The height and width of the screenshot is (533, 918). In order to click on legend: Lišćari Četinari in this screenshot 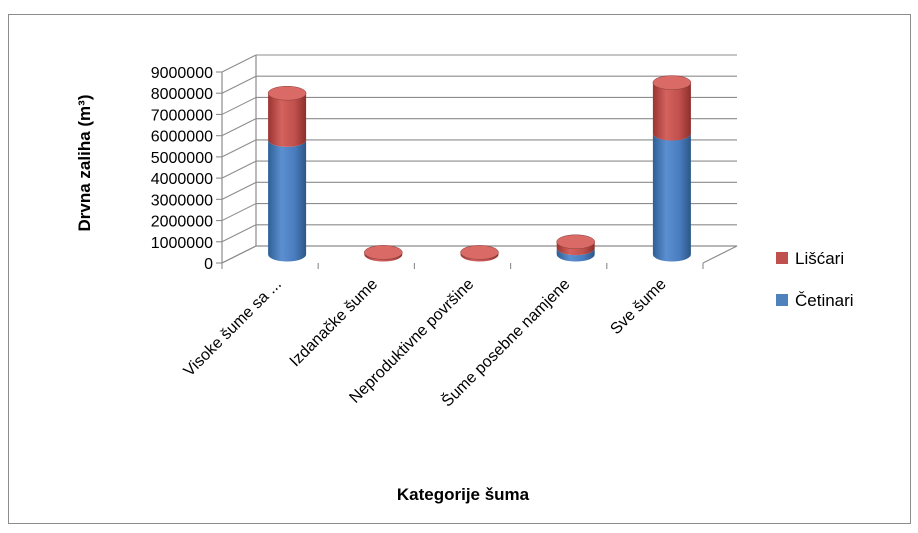, I will do `click(815, 279)`.